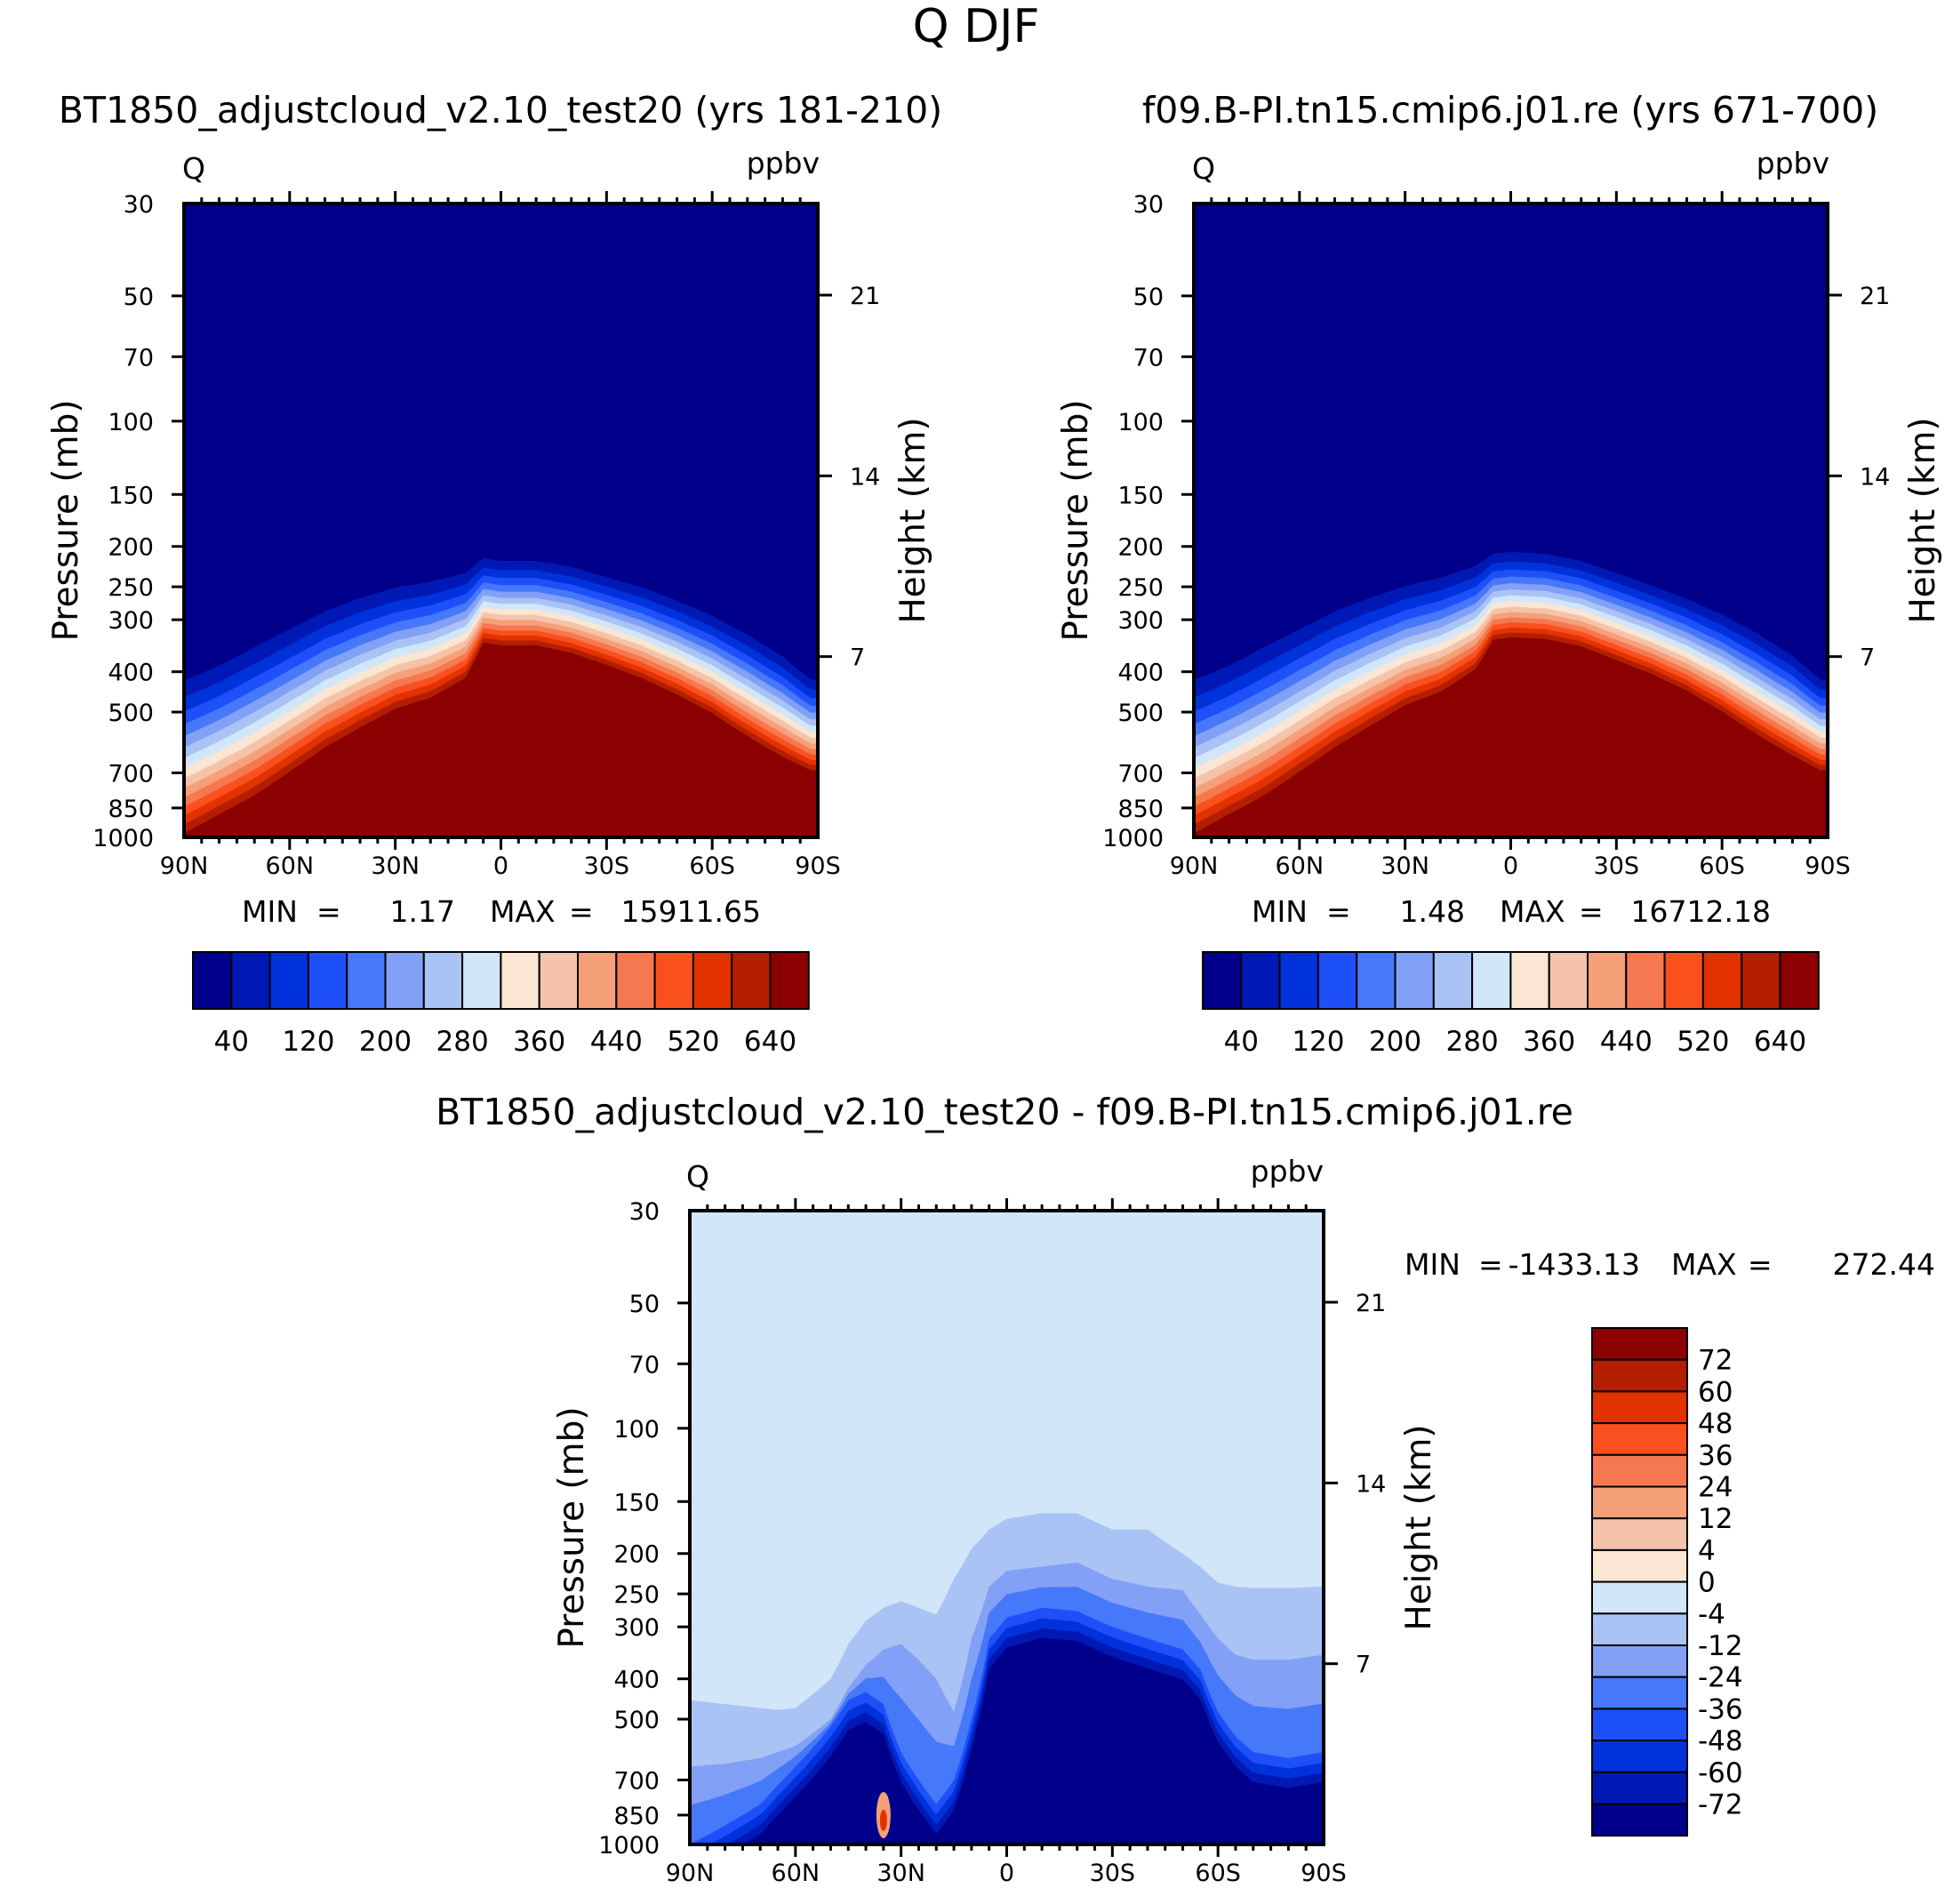 The height and width of the screenshot is (1904, 1953). What do you see at coordinates (1707, 1583) in the screenshot?
I see `diff-colorbar-label-0: 0` at bounding box center [1707, 1583].